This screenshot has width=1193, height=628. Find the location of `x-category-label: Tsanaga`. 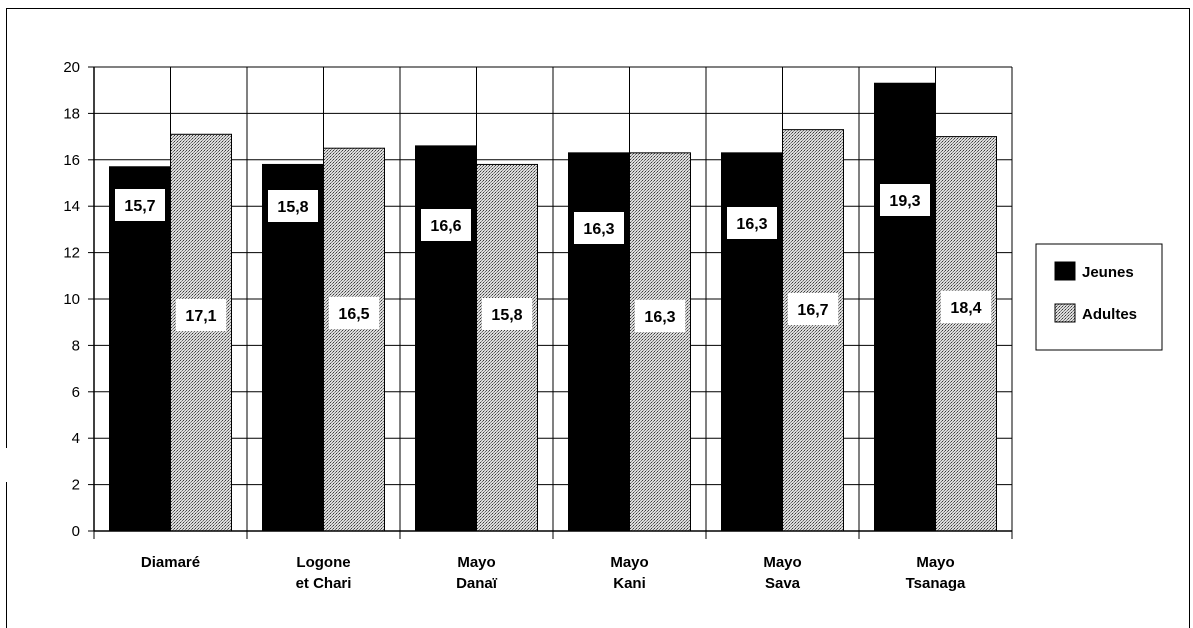

x-category-label: Tsanaga is located at coordinates (936, 583).